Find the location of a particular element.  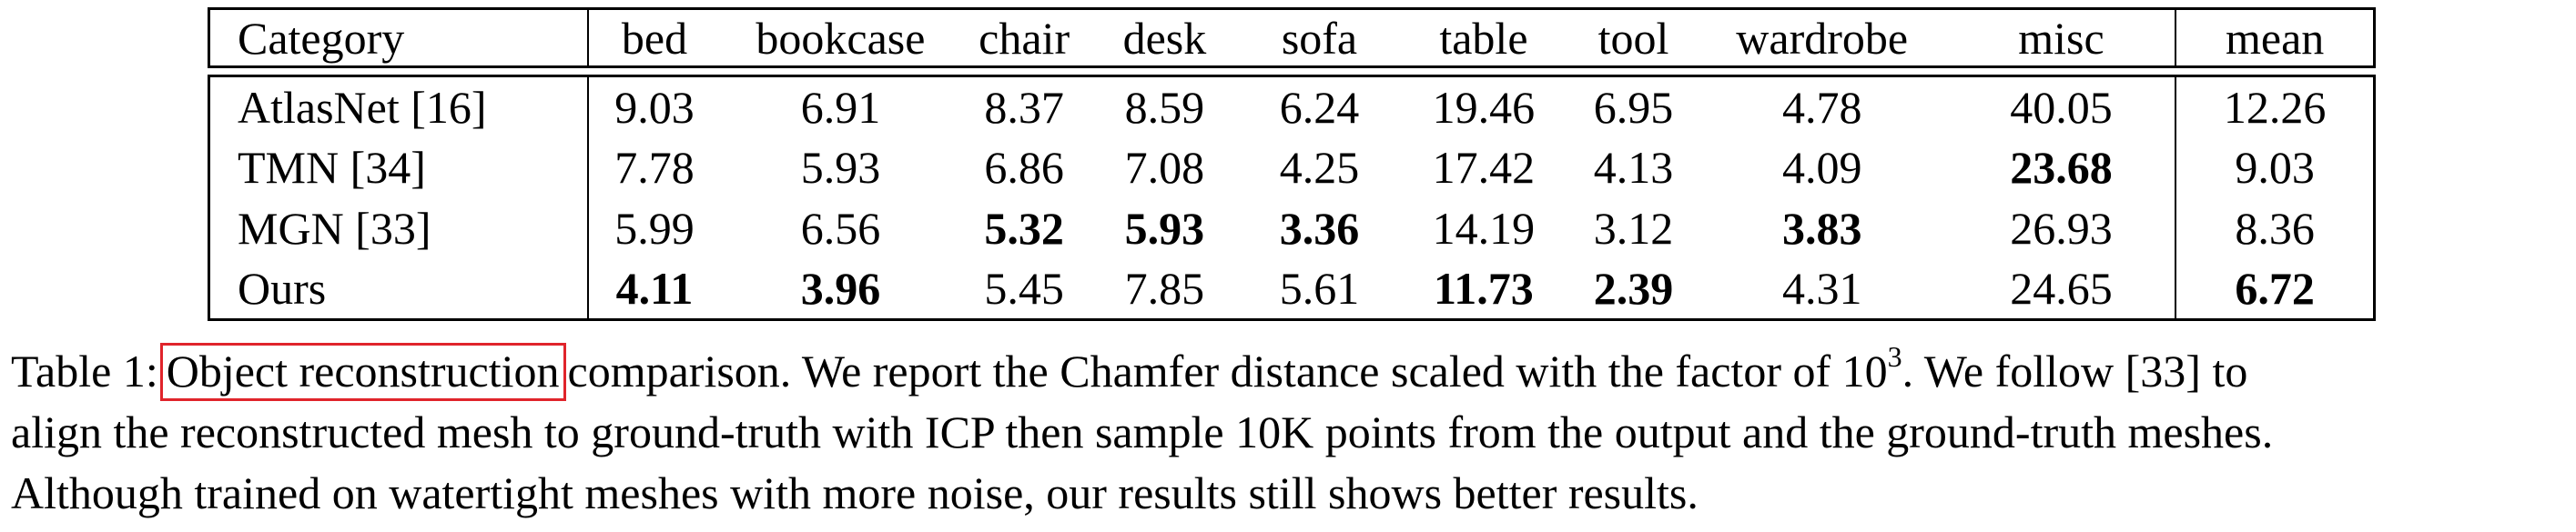

value-cell-misc: 23.68 is located at coordinates (2061, 167).